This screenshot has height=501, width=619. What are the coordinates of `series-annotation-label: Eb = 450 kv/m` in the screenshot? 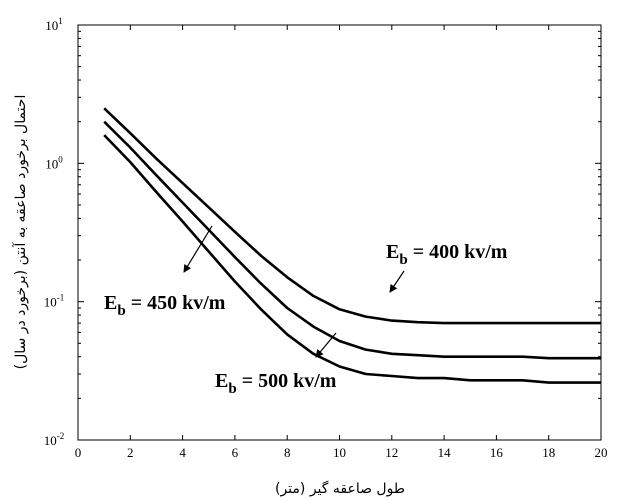 It's located at (165, 305).